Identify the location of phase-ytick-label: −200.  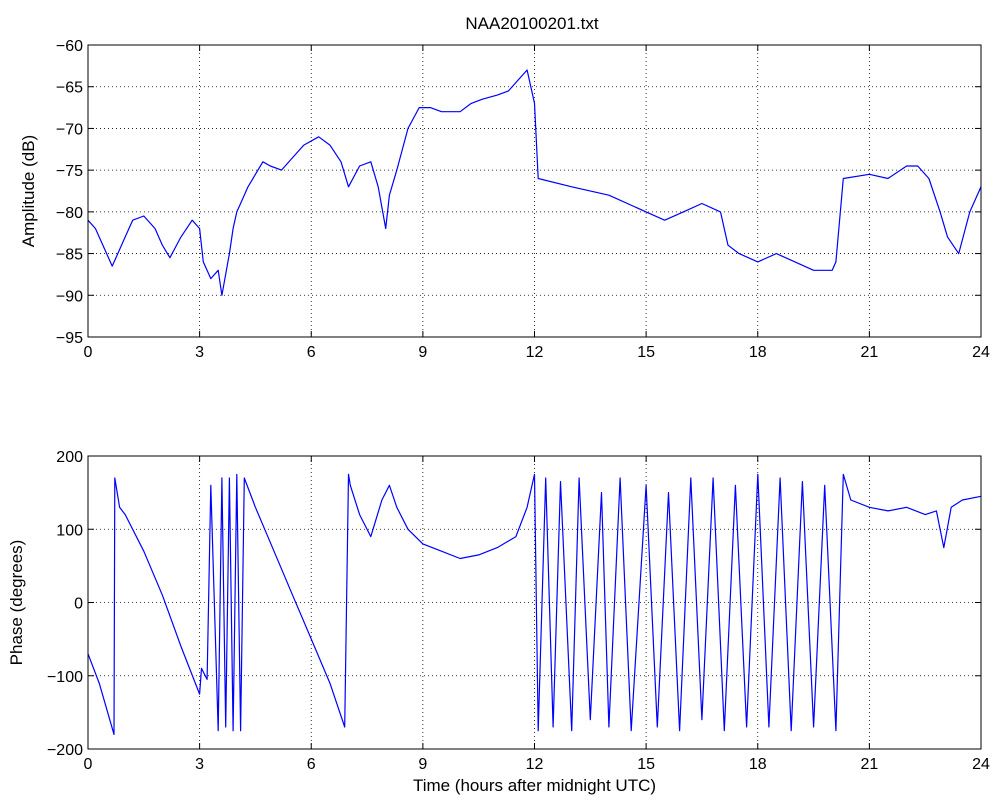
(65, 750).